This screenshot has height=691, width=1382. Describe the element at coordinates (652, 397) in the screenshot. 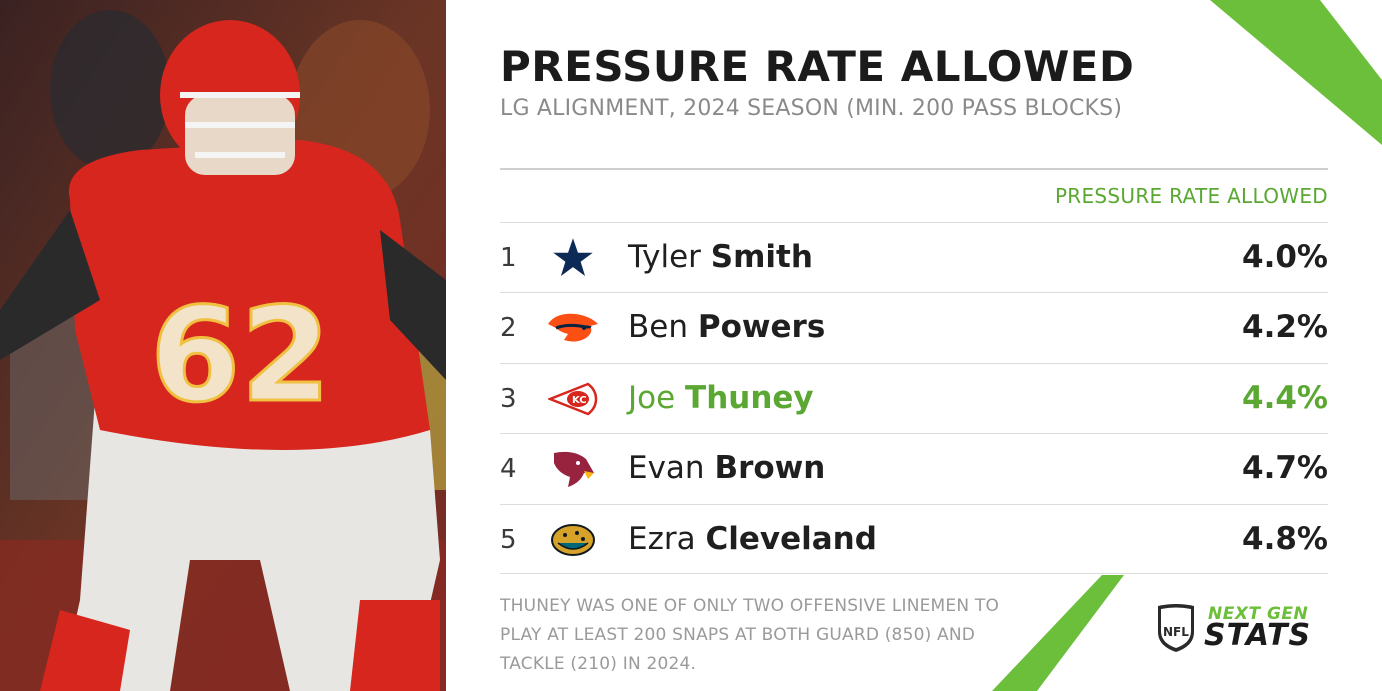

I see `first-name: Joe` at that location.